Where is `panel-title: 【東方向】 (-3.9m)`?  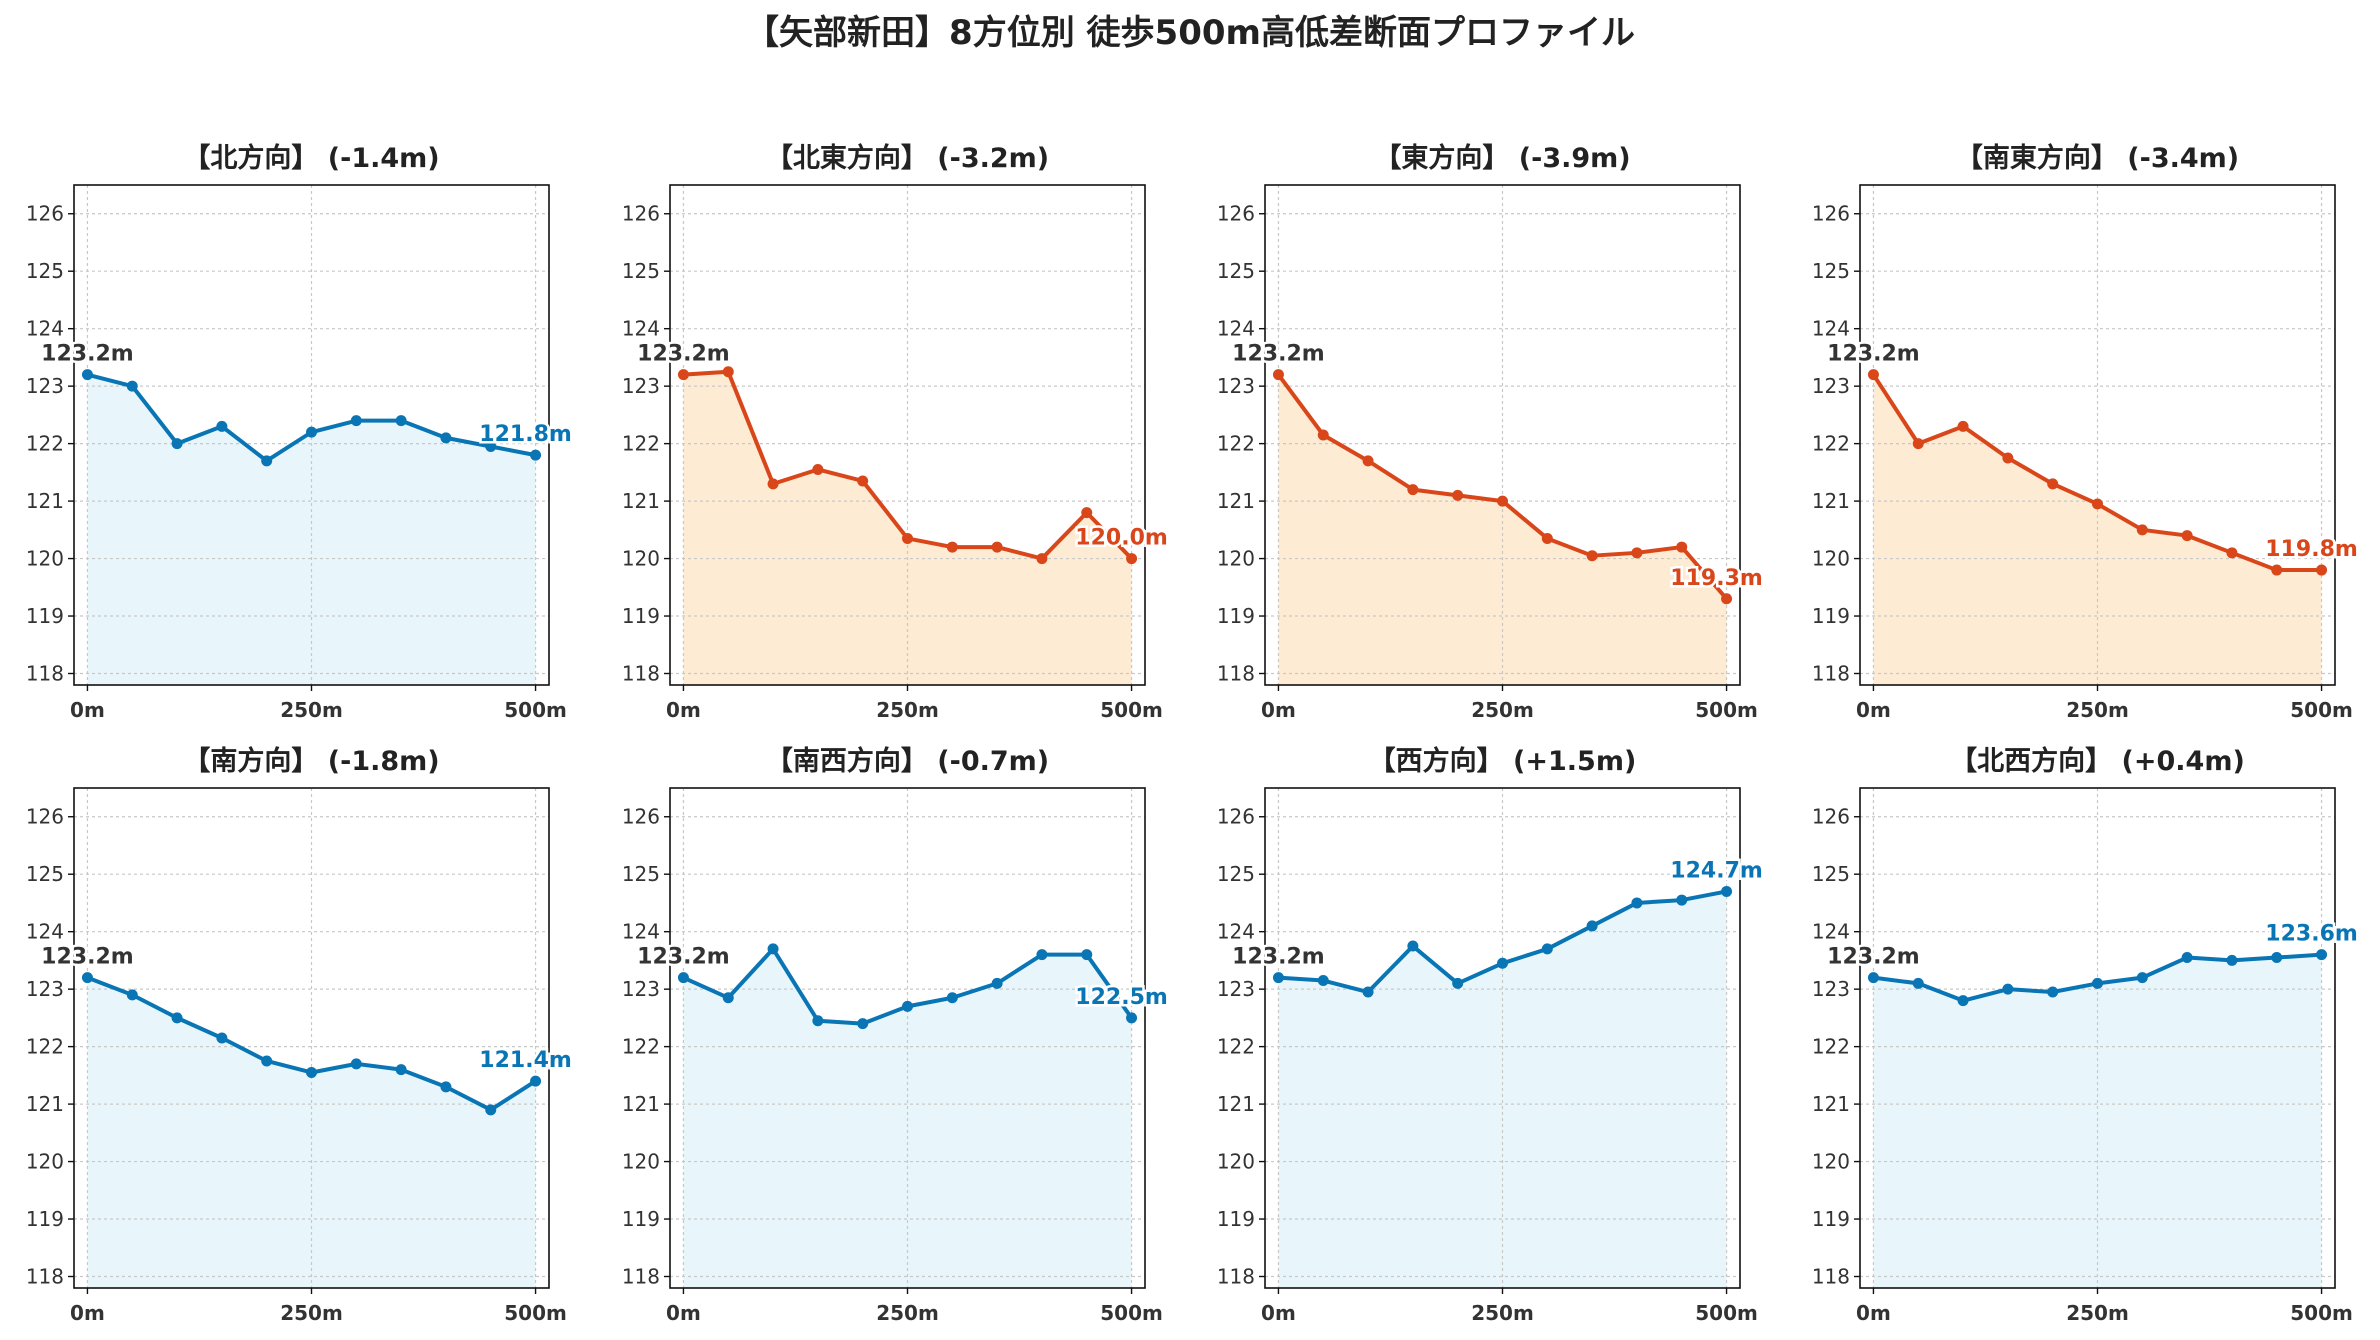
panel-title: 【東方向】 (-3.9m) is located at coordinates (1502, 158).